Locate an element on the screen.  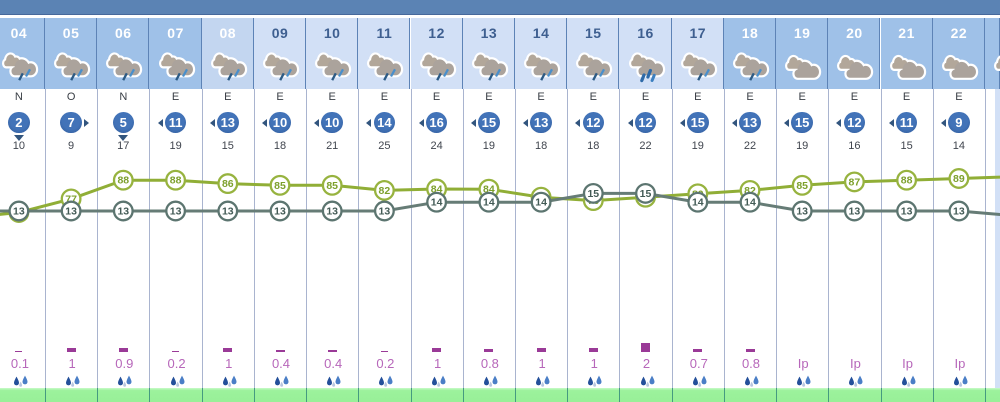
svg-text: 86 is located at coordinates (228, 184).